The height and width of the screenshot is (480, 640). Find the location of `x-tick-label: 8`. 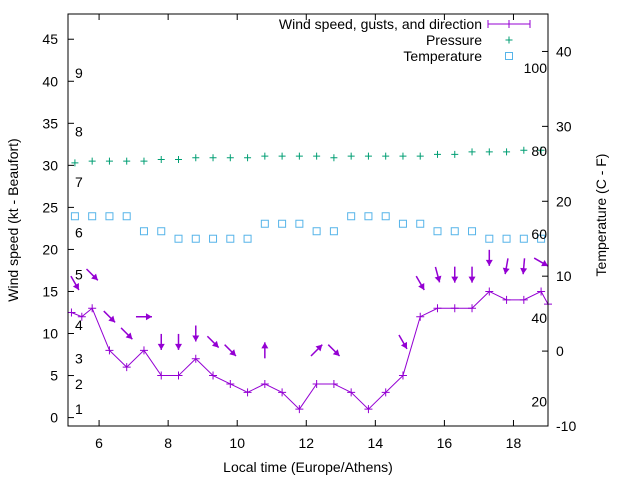

x-tick-label: 8 is located at coordinates (168, 443).